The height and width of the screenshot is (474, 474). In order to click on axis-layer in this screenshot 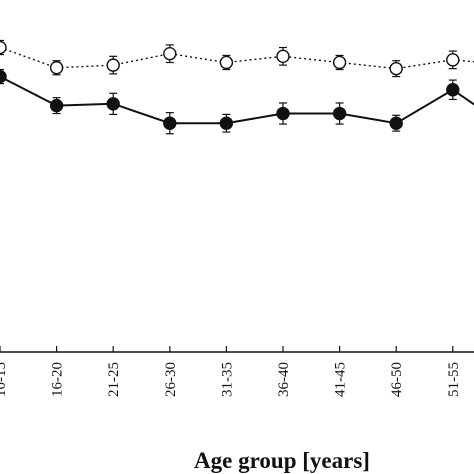, I will do `click(237, 349)`.